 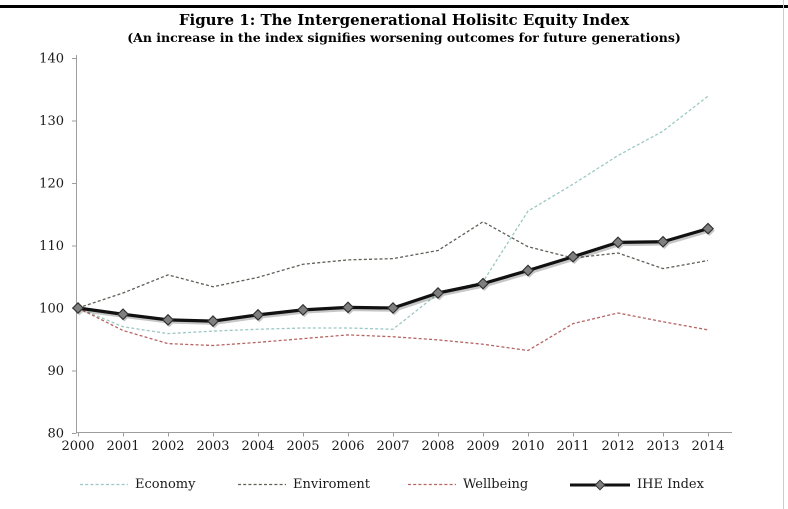 What do you see at coordinates (617, 446) in the screenshot?
I see `x-tick-label: 2012` at bounding box center [617, 446].